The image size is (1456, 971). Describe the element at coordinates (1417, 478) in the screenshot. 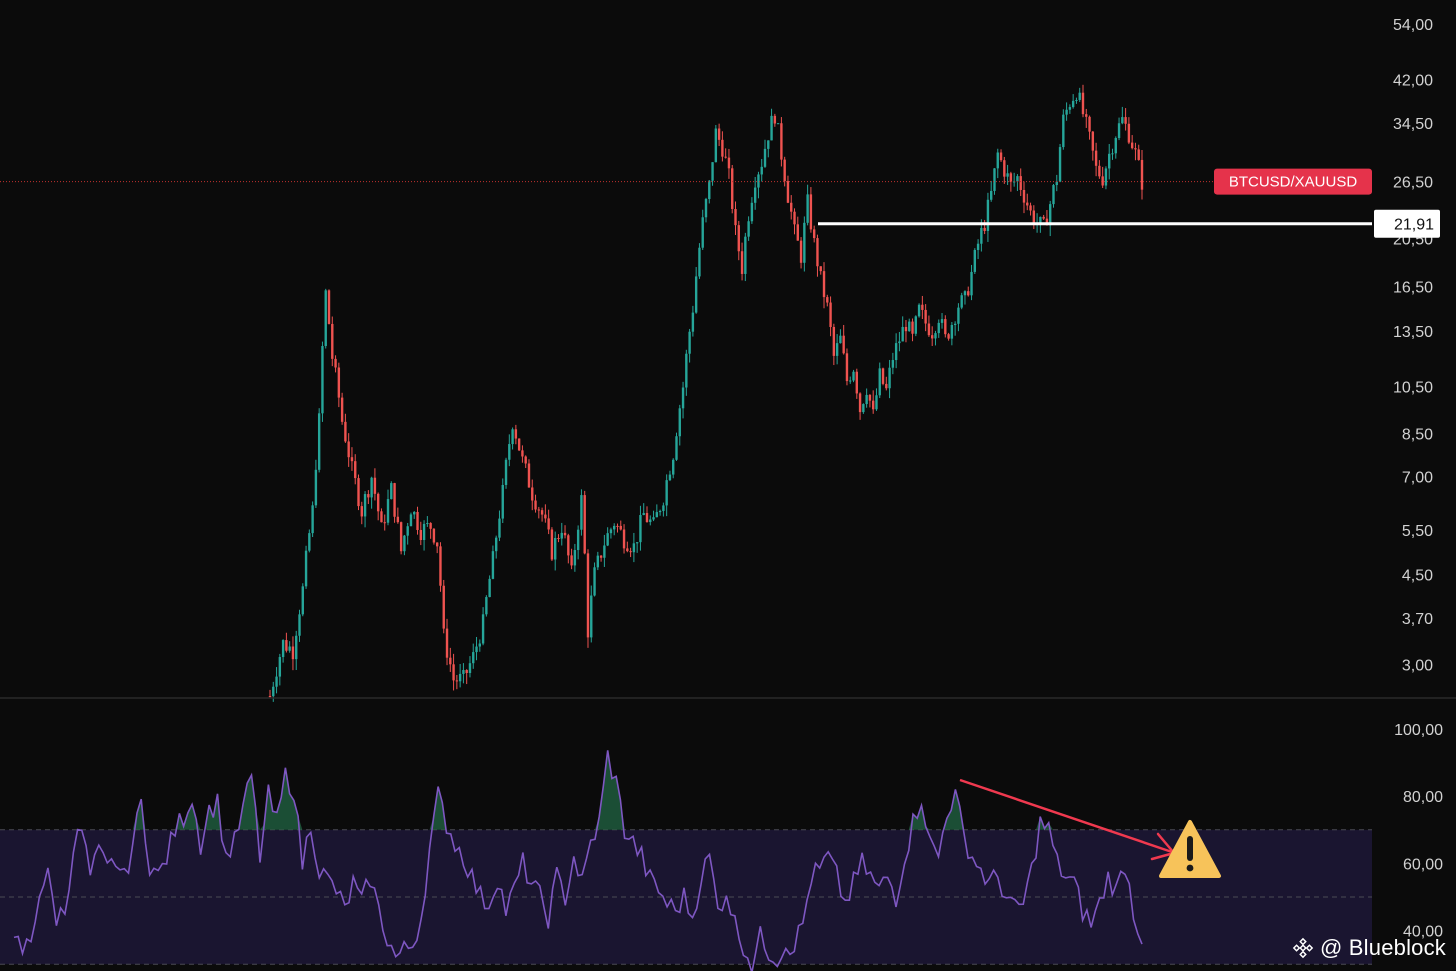

I see `price-tick-label: 7,00` at that location.